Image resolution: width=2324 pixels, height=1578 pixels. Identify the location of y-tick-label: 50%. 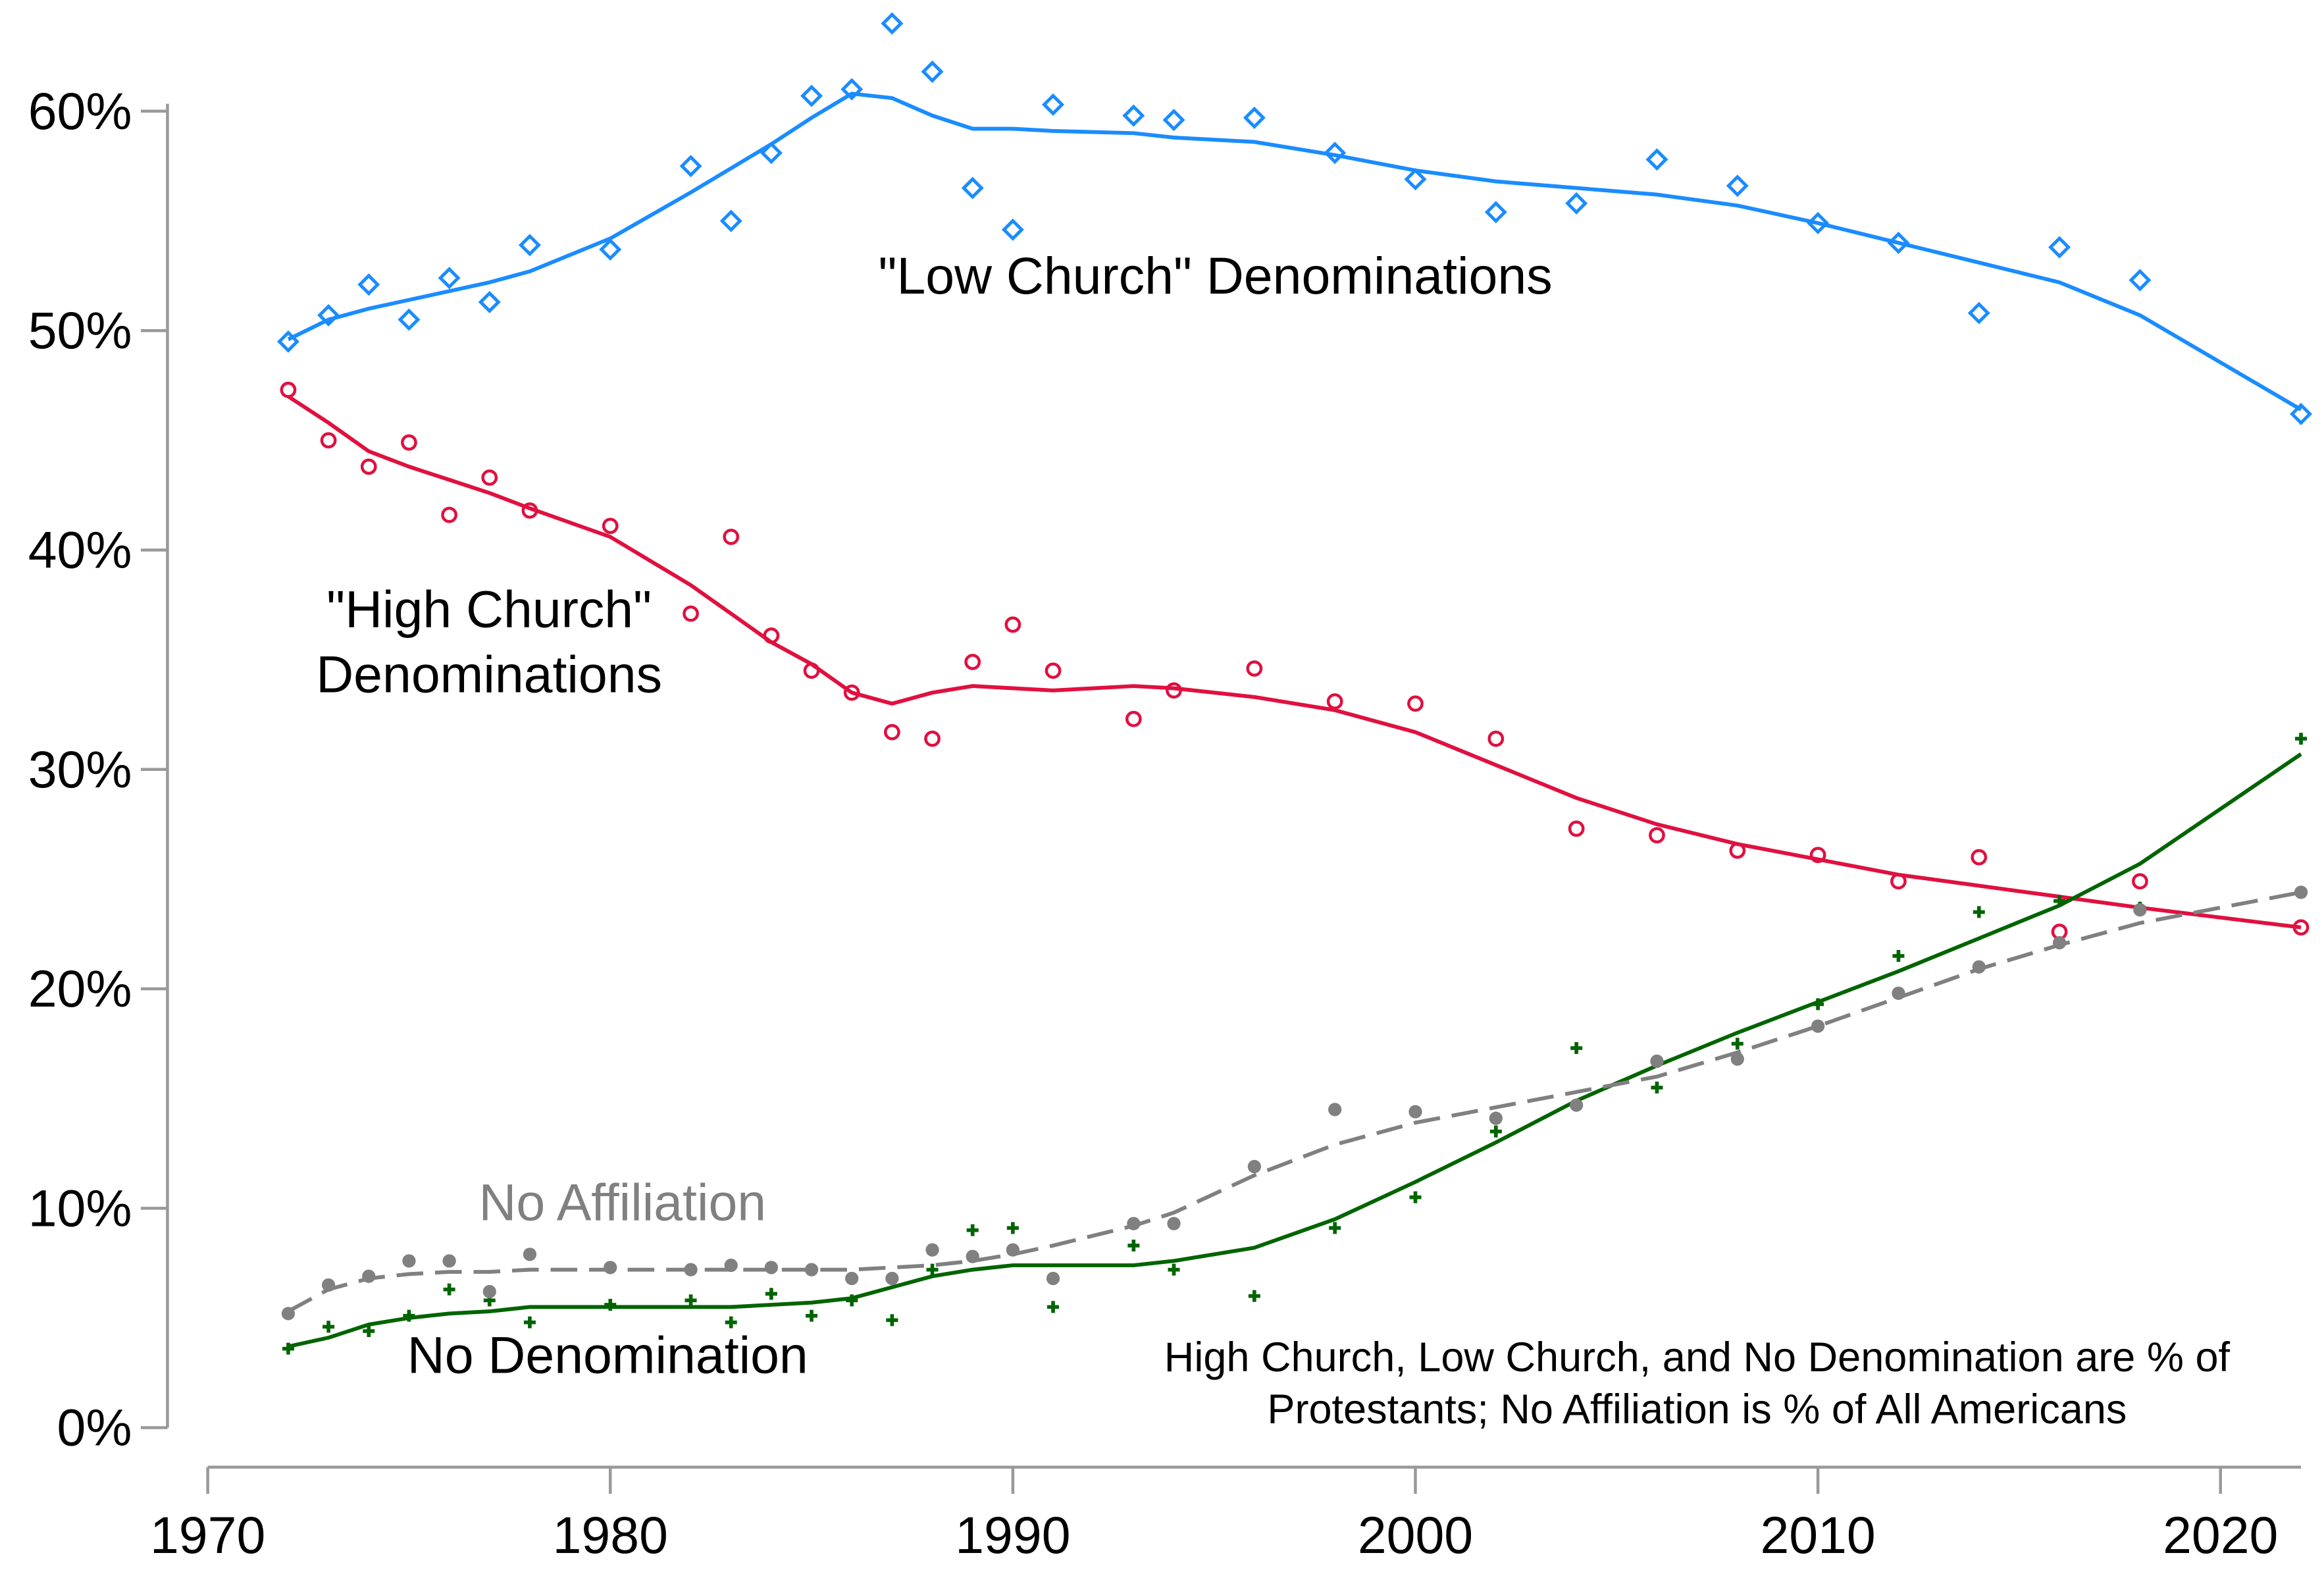
(80, 331).